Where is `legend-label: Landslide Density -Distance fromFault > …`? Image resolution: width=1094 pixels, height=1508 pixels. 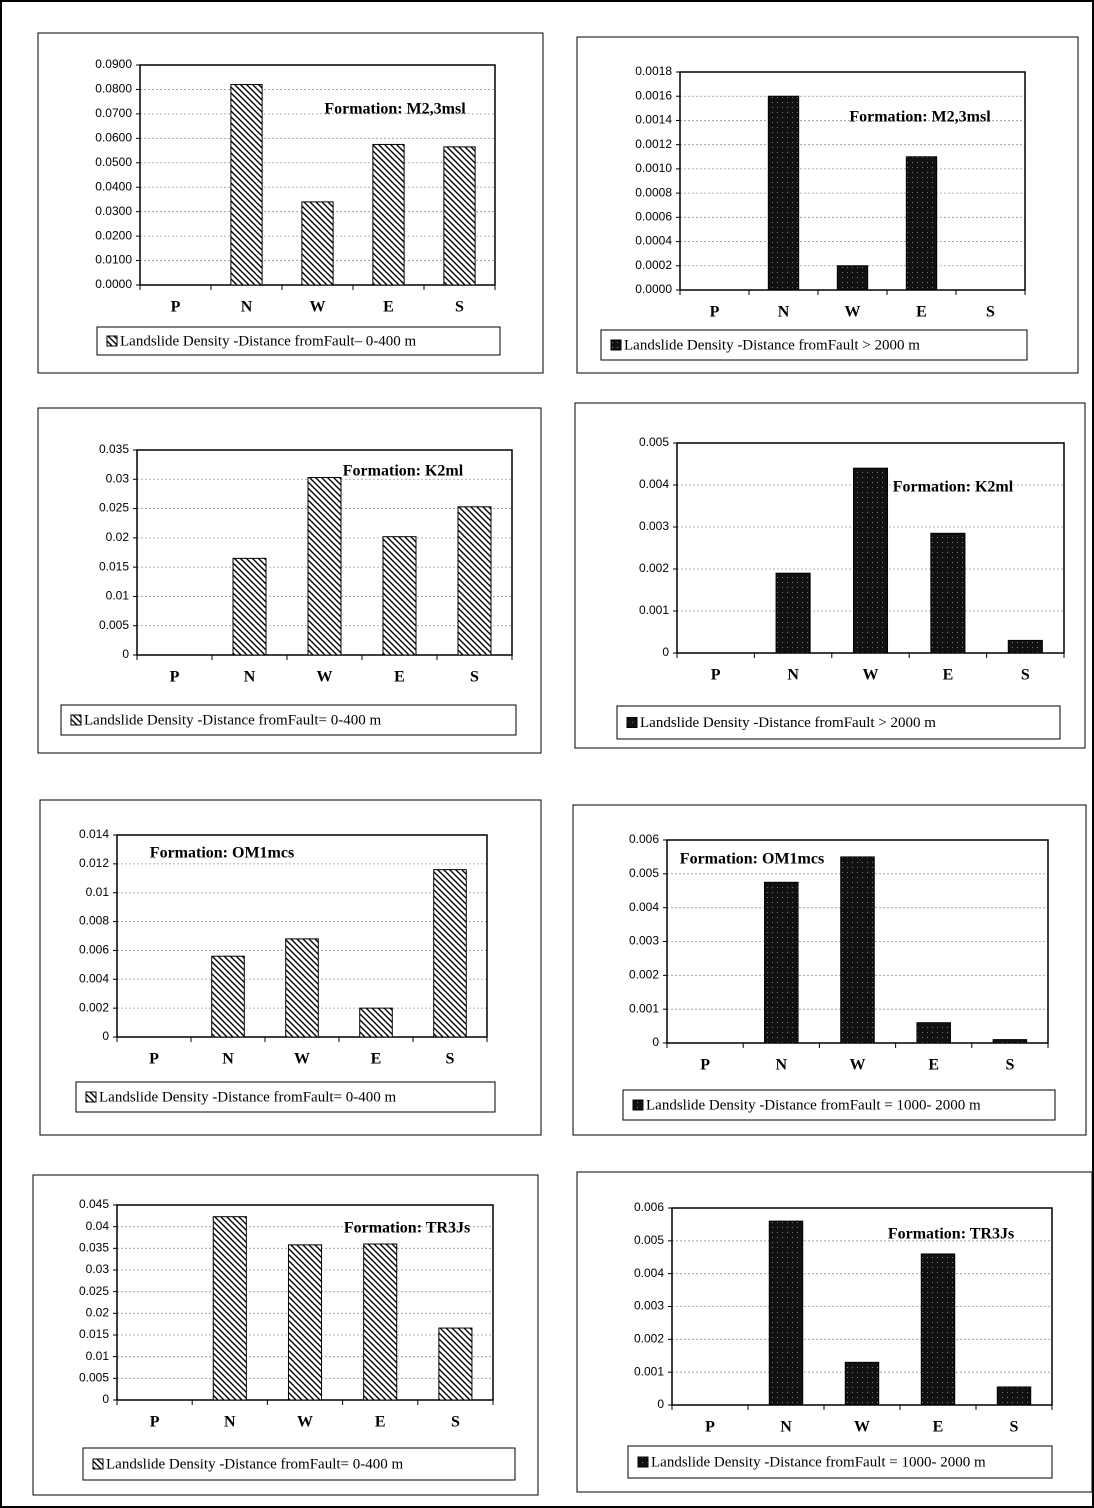 legend-label: Landslide Density -Distance fromFault > … is located at coordinates (788, 723).